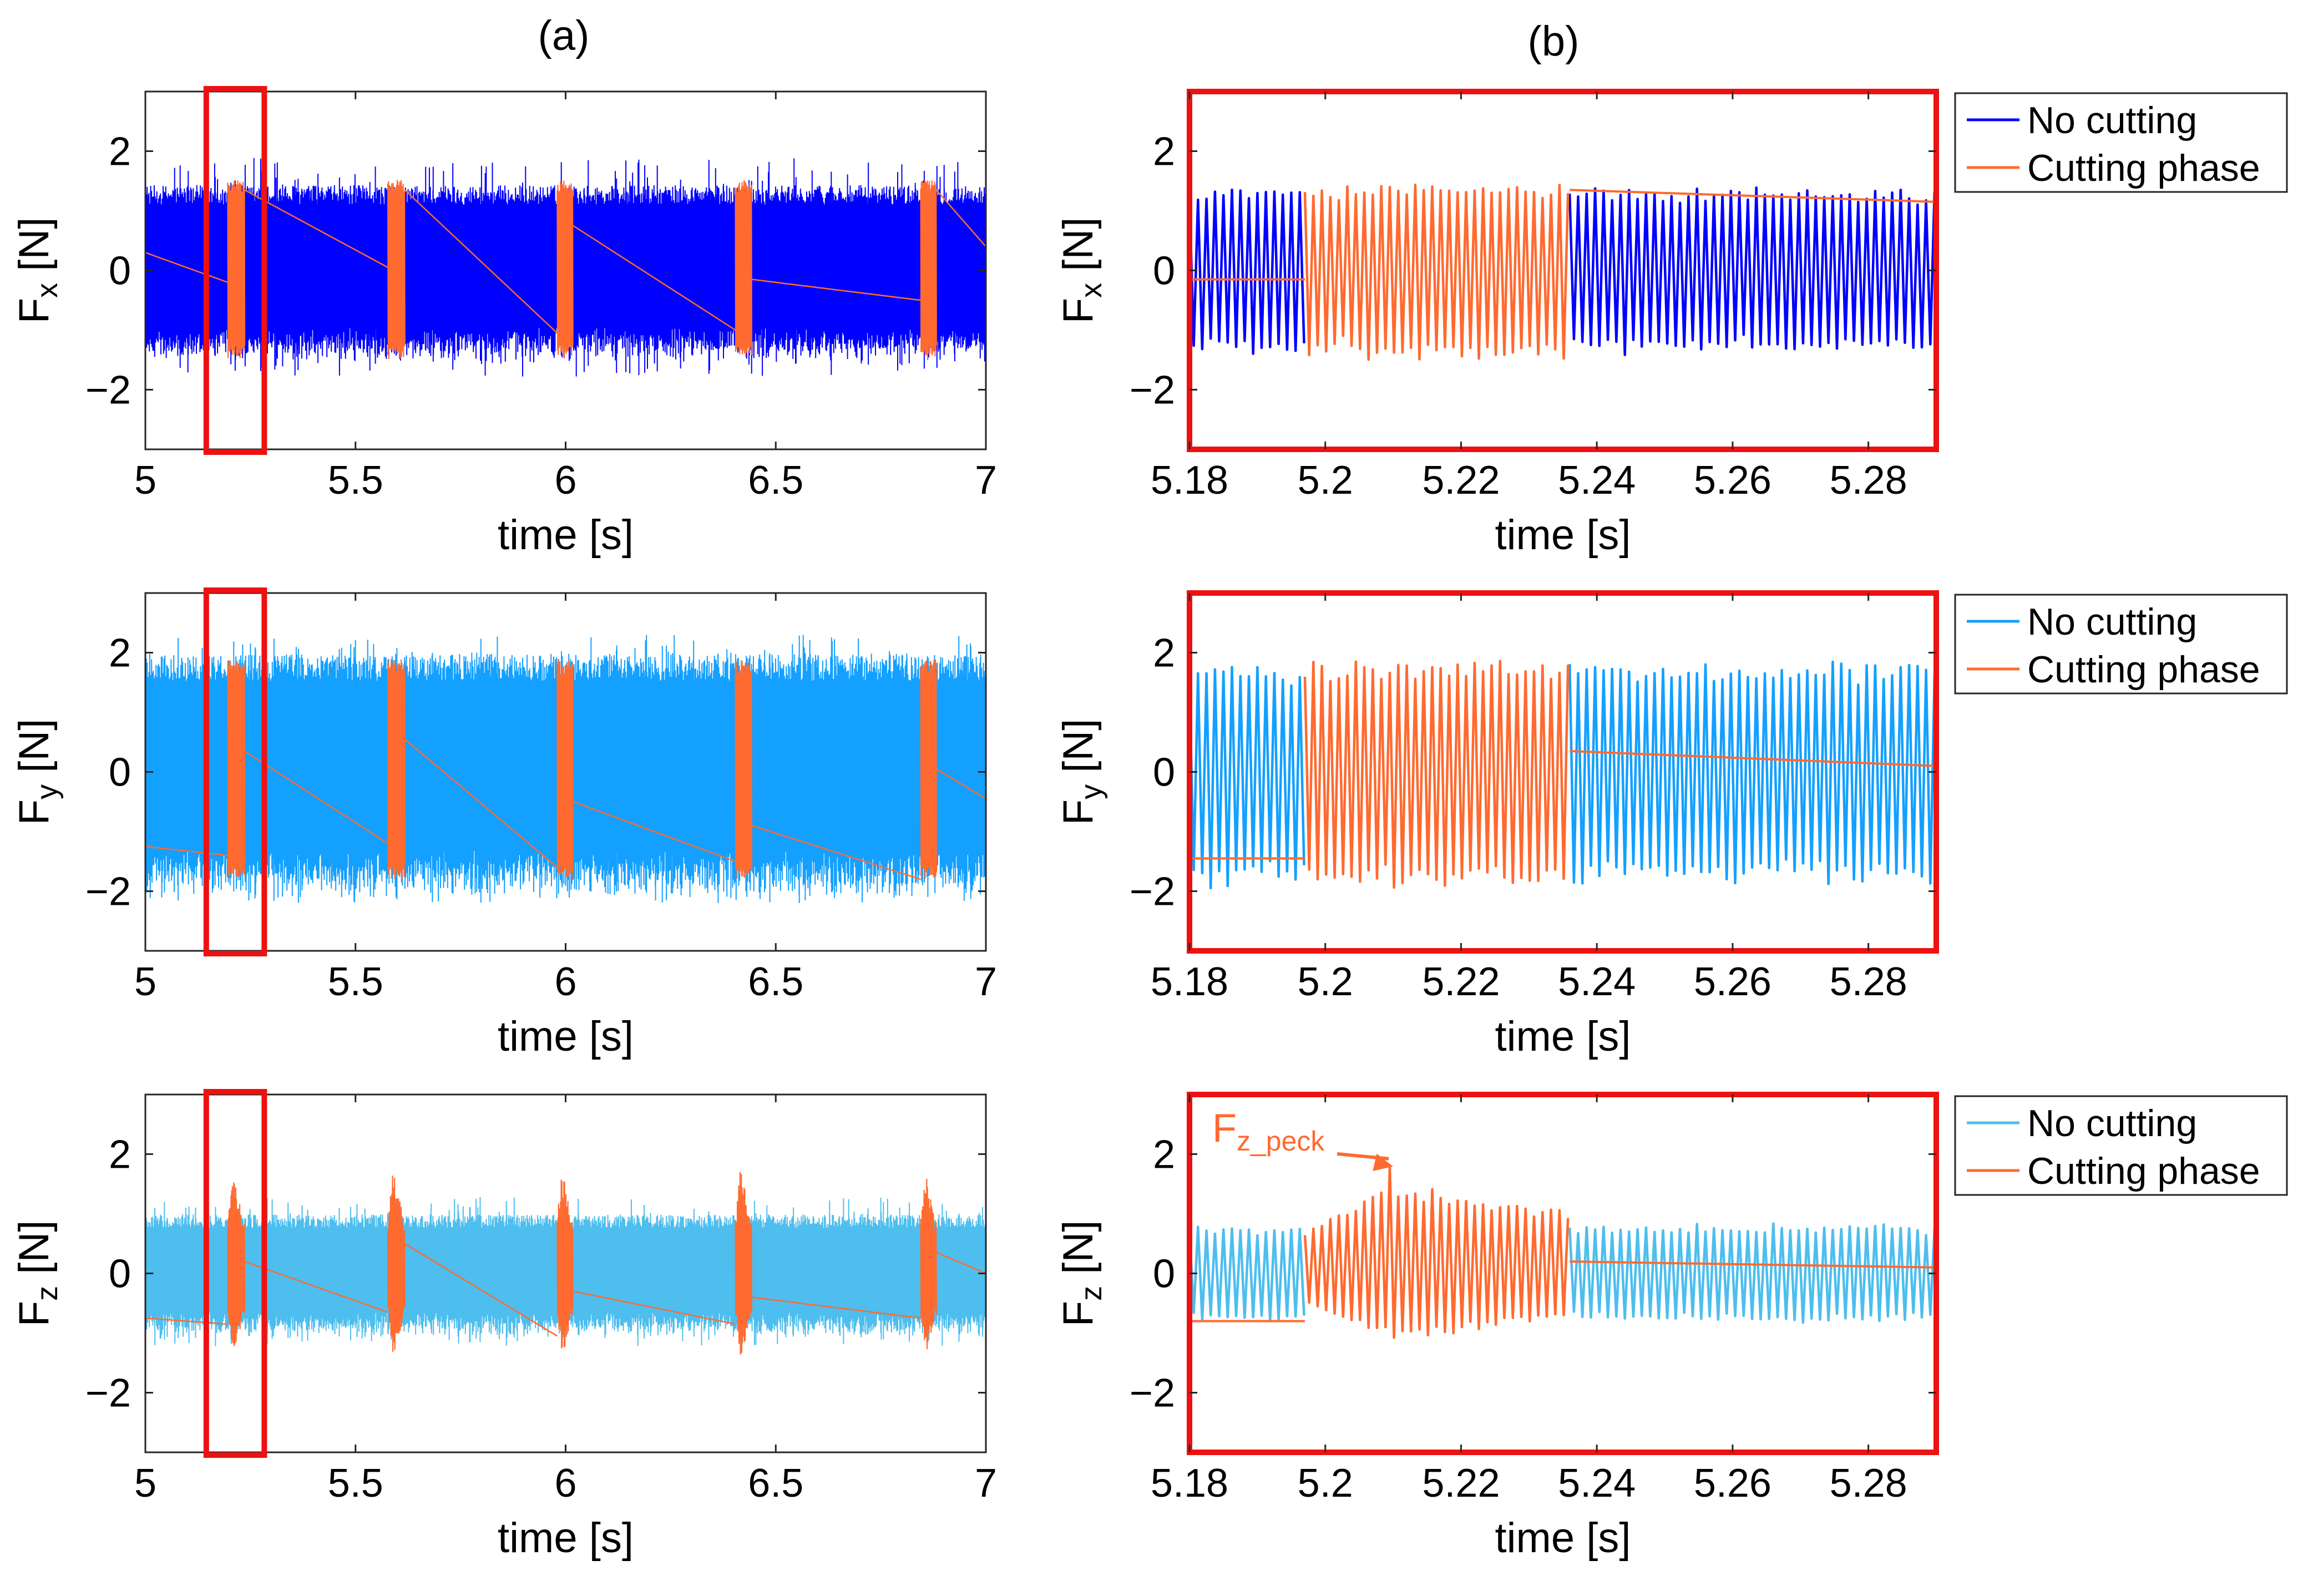 This screenshot has height=1596, width=2298. I want to click on y-axis-label: Fx [N], so click(37, 270).